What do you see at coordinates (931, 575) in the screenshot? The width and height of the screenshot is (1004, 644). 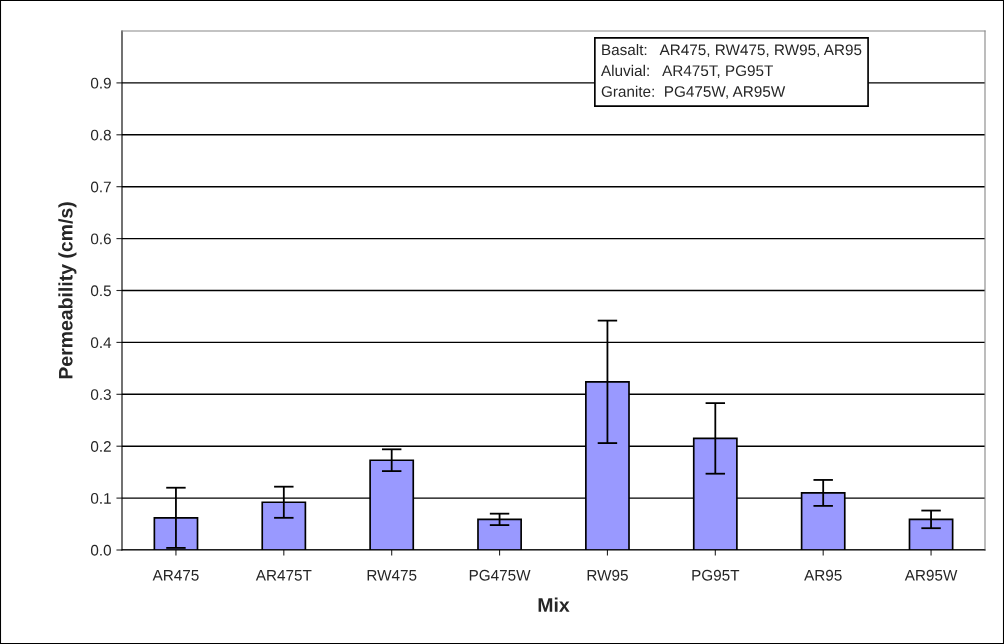 I see `x-tick-label: AR95W` at bounding box center [931, 575].